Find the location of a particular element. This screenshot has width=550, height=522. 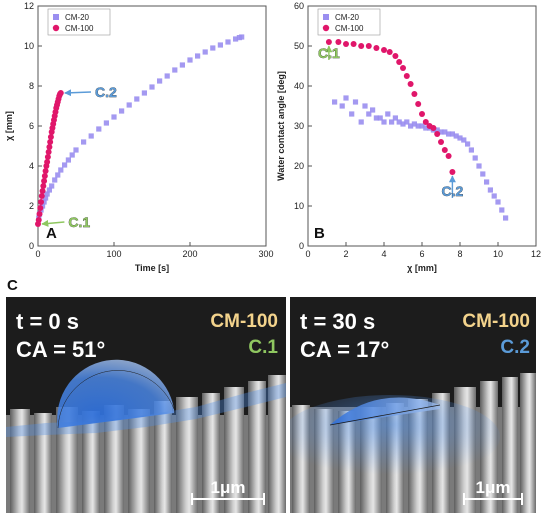

panel-a-annotation-label: C.1 is located at coordinates (79, 222).